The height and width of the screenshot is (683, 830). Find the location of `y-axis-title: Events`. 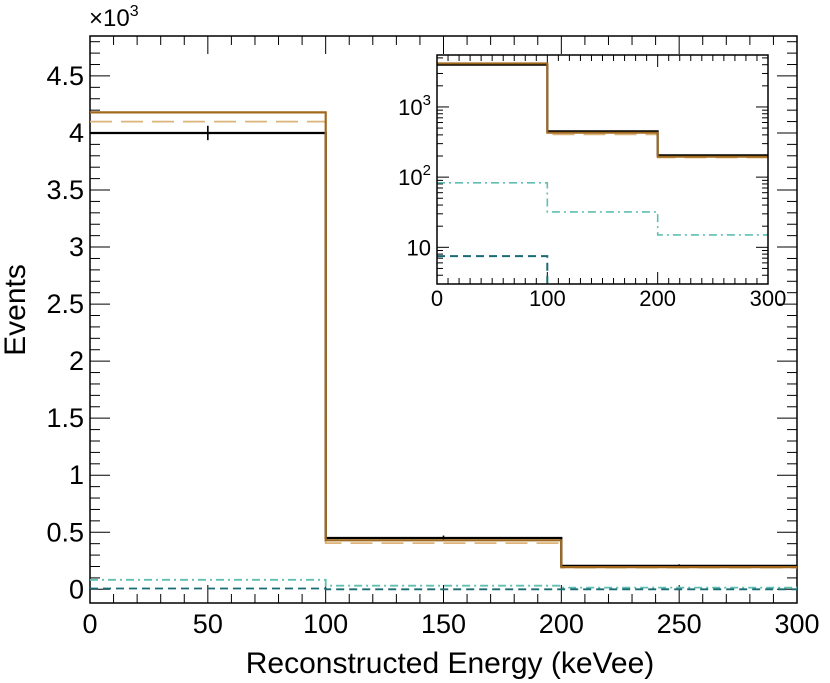

y-axis-title: Events is located at coordinates (16, 310).